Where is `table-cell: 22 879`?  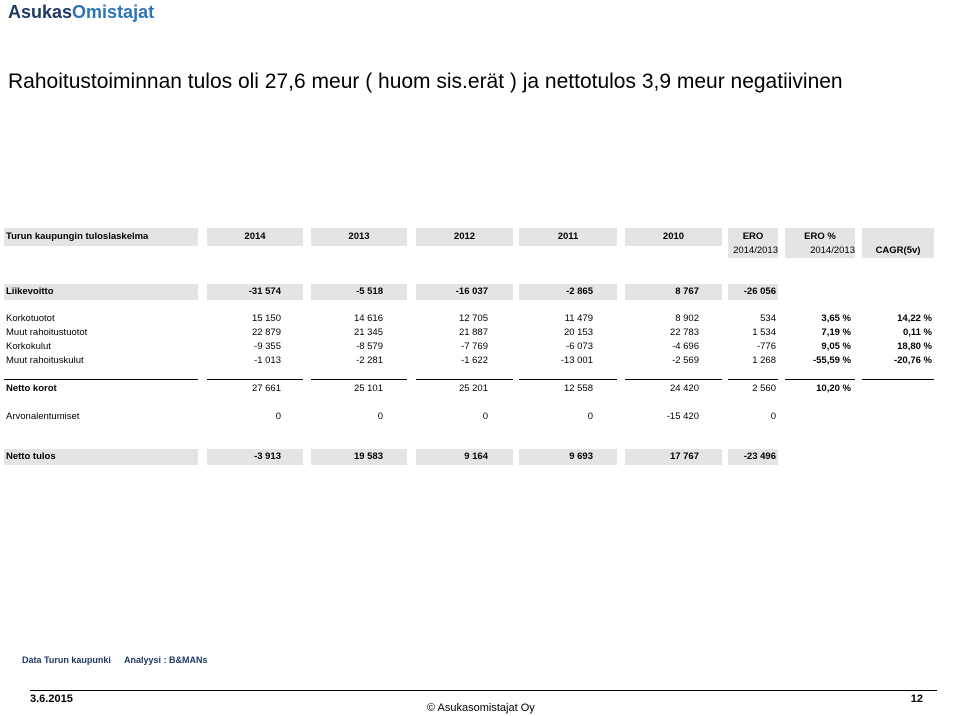
table-cell: 22 879 is located at coordinates (266, 332).